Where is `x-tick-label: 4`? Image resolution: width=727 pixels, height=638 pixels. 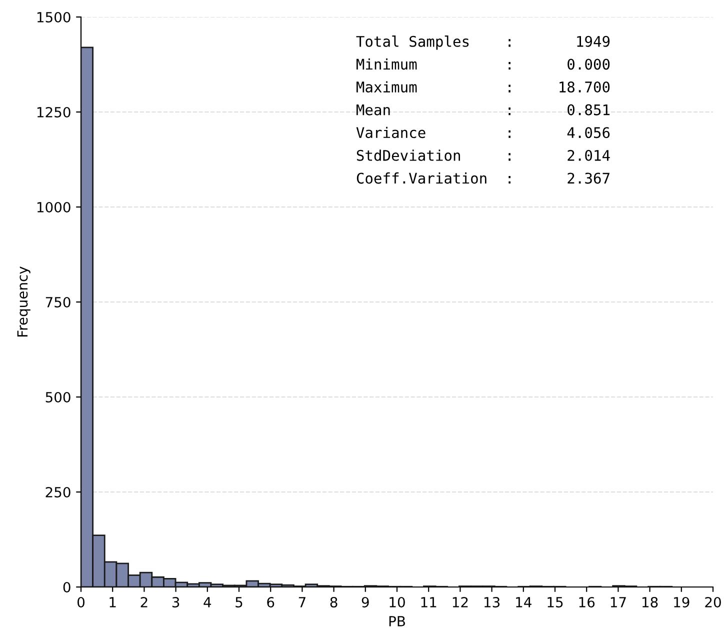
x-tick-label: 4 is located at coordinates (208, 602).